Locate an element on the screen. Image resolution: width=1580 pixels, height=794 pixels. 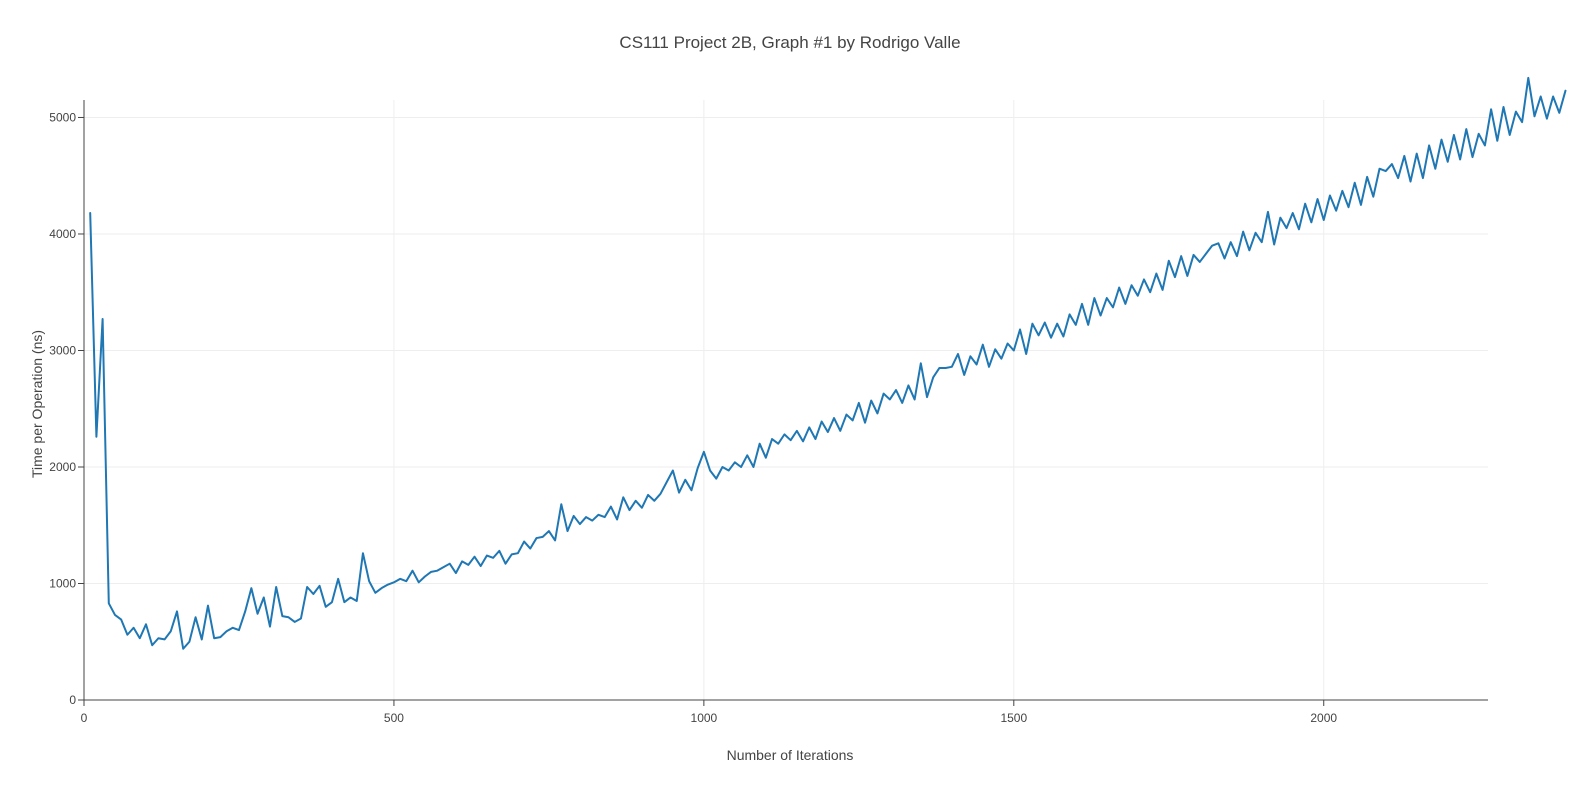
y-tick-label: 3000 is located at coordinates (62, 350).